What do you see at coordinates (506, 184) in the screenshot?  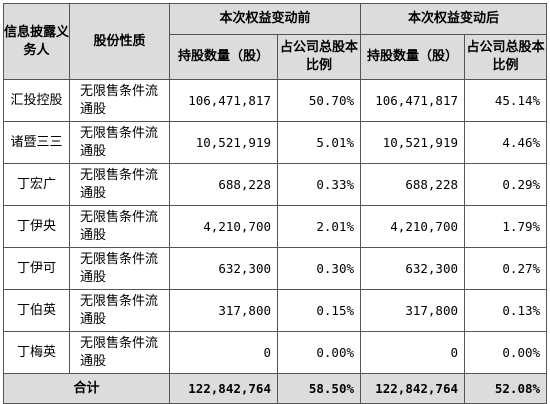 I see `ratio-after-cell: 0.29%` at bounding box center [506, 184].